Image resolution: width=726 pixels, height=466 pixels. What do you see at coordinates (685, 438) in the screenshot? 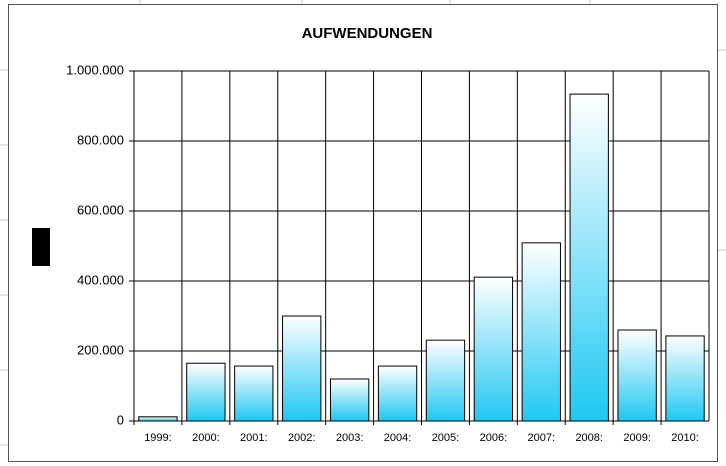
I see `x-tick-label: 2010:` at bounding box center [685, 438].